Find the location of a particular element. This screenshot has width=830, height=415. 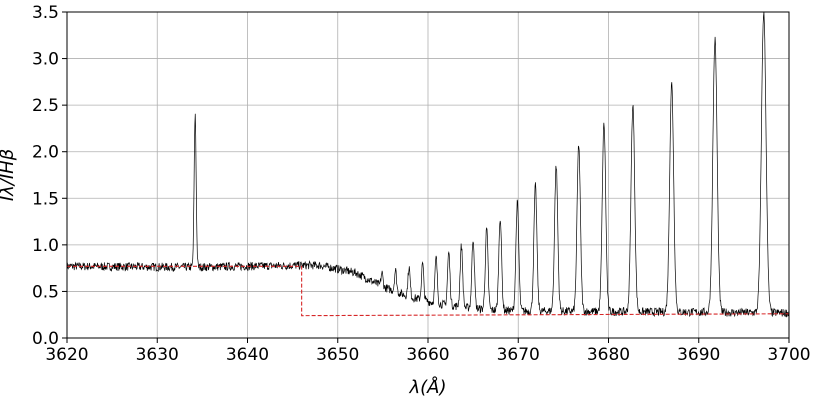

x-tick-label: 3660 is located at coordinates (427, 355).